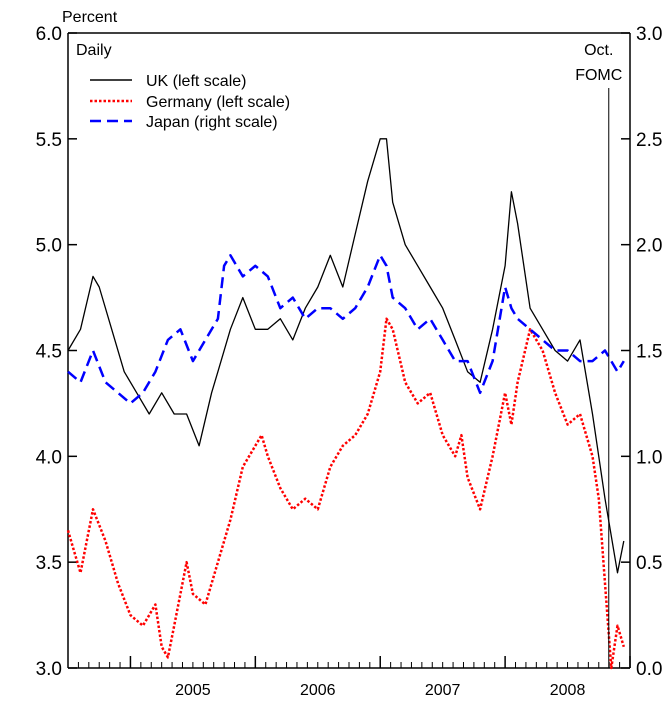 The width and height of the screenshot is (671, 711). What do you see at coordinates (649, 457) in the screenshot?
I see `right-tick-label: 1.0` at bounding box center [649, 457].